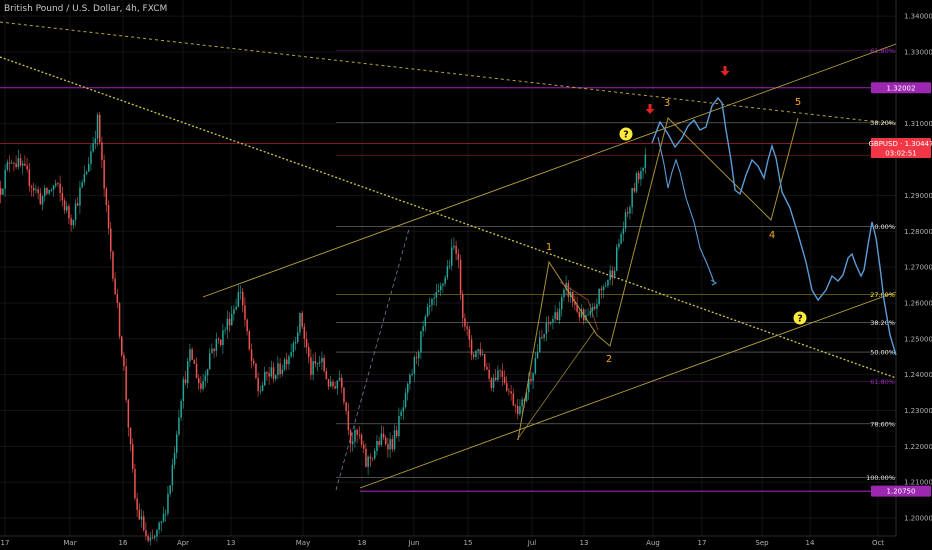 The image size is (932, 550). Describe the element at coordinates (918, 375) in the screenshot. I see `y-tick-label: 1.24000` at that location.